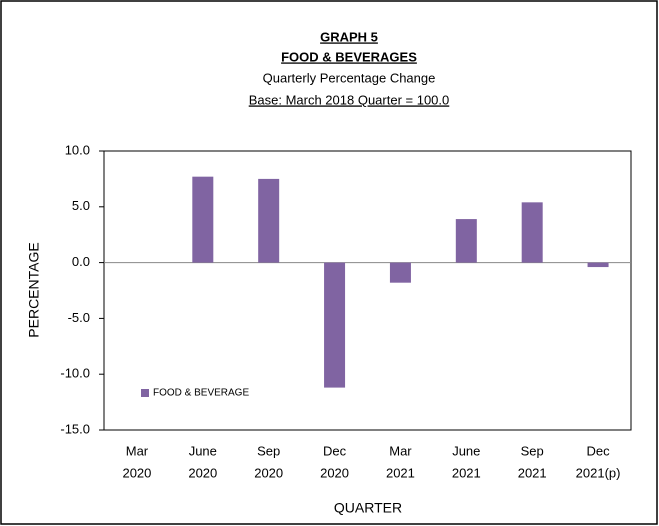  Describe the element at coordinates (34, 289) in the screenshot. I see `y-axis-label: PERCENTAGE` at that location.